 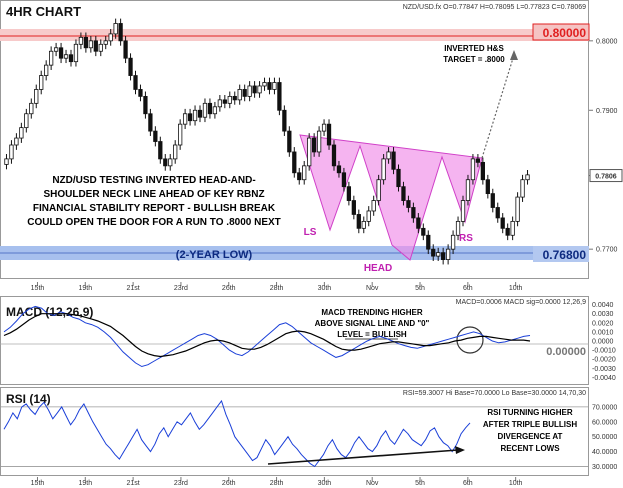 What do you see at coordinates (372, 288) in the screenshot?
I see `x-tick-label: Nov` at bounding box center [372, 288].